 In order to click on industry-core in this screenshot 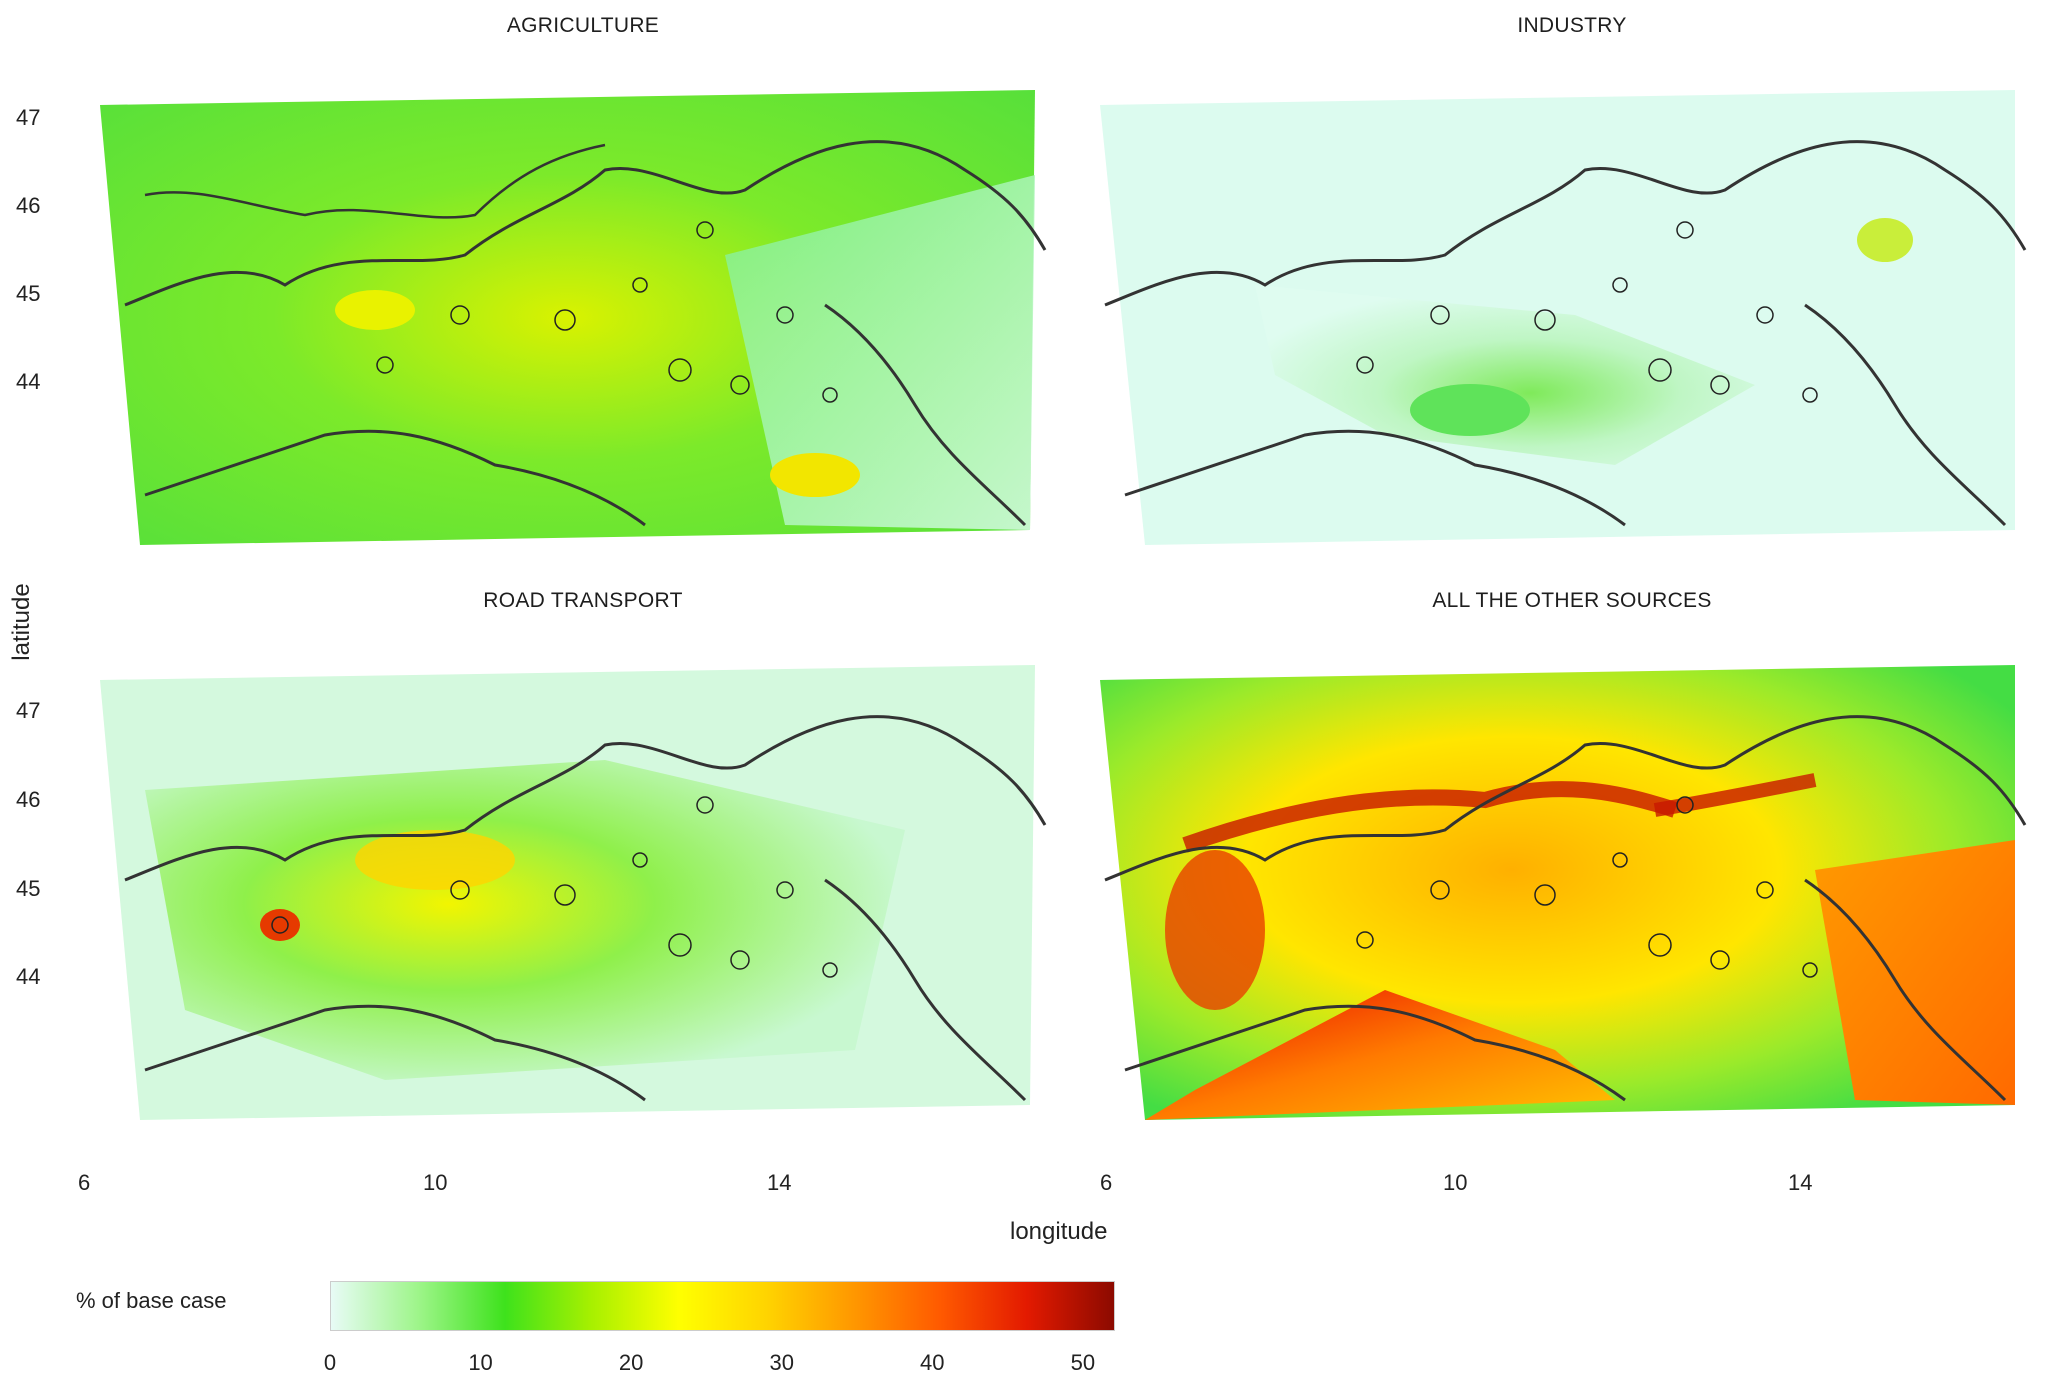, I will do `click(1505, 375)`.